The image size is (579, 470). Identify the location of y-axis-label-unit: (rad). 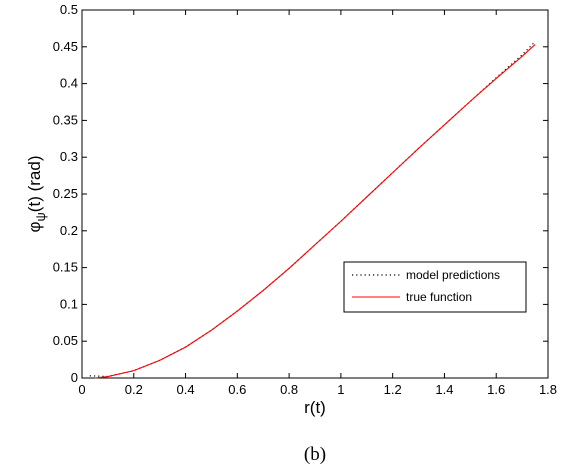
(34, 174).